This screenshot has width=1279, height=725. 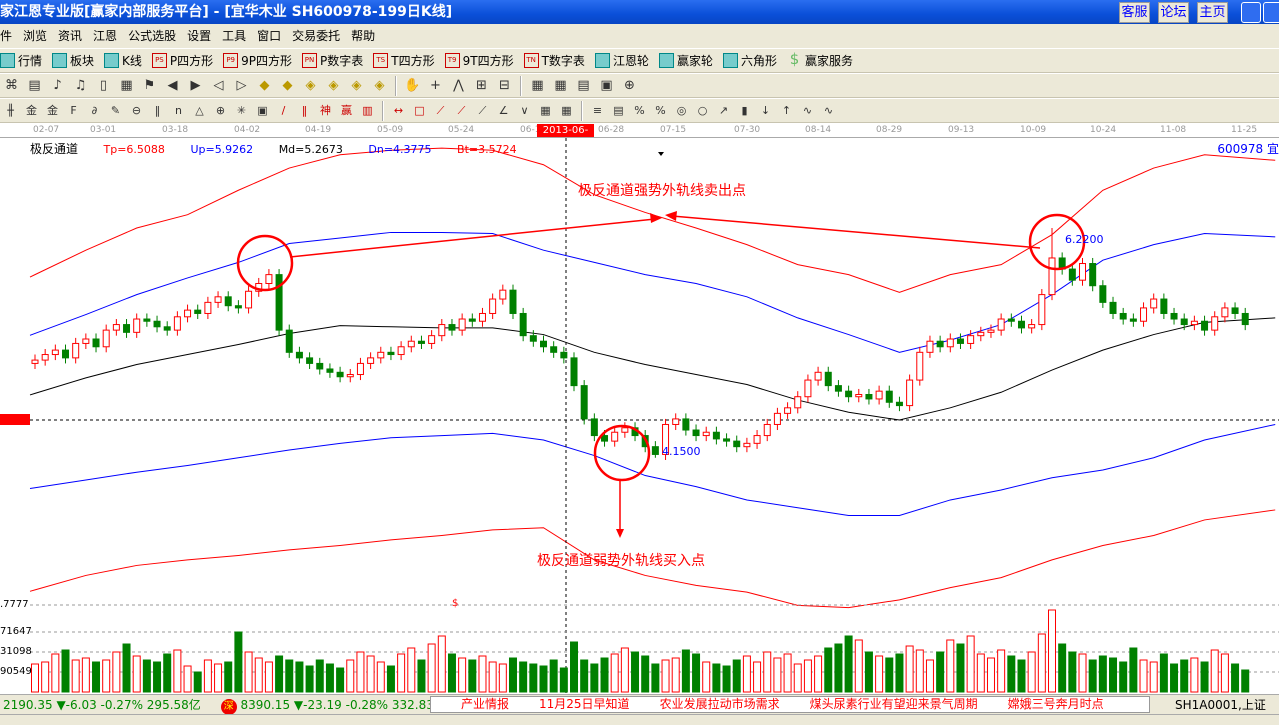 I want to click on menu-item: 工具, so click(x=234, y=36).